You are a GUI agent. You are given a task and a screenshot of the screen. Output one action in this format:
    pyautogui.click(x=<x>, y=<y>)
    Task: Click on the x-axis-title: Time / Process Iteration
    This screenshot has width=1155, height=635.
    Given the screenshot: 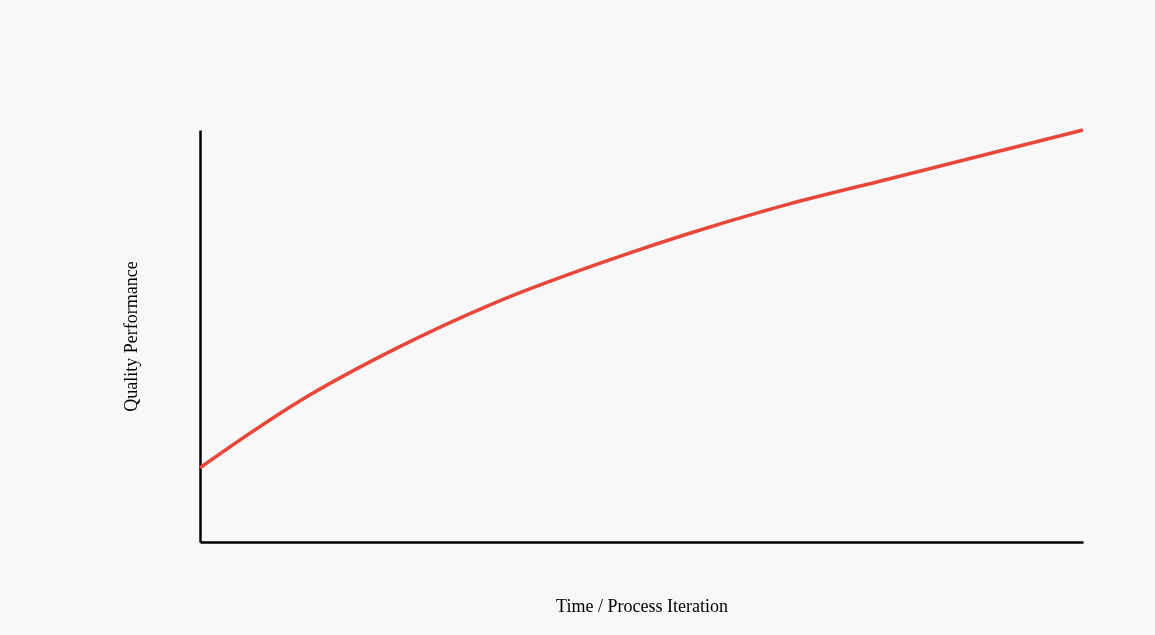 What is the action you would take?
    pyautogui.click(x=642, y=605)
    